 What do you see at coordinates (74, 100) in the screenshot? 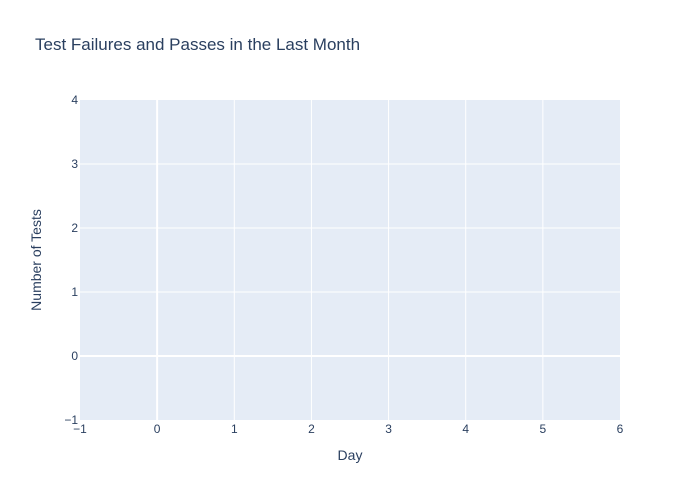
I see `y-tick-label: 4` at bounding box center [74, 100].